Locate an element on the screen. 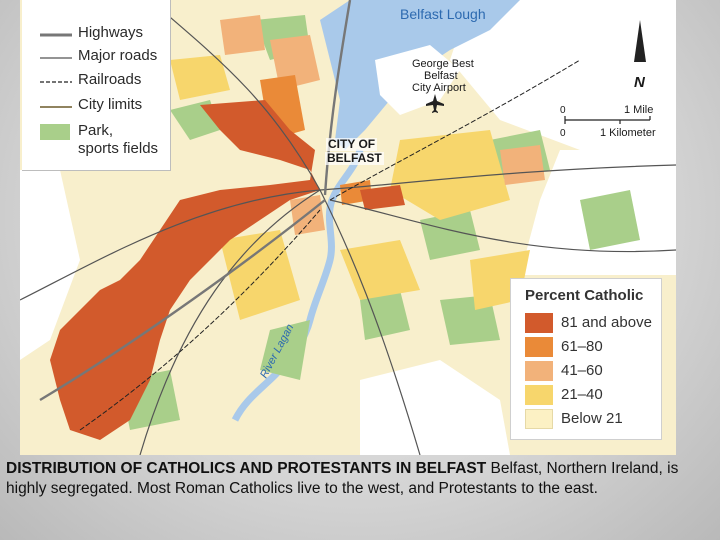  label-81-plus: 81 and above is located at coordinates (606, 322).